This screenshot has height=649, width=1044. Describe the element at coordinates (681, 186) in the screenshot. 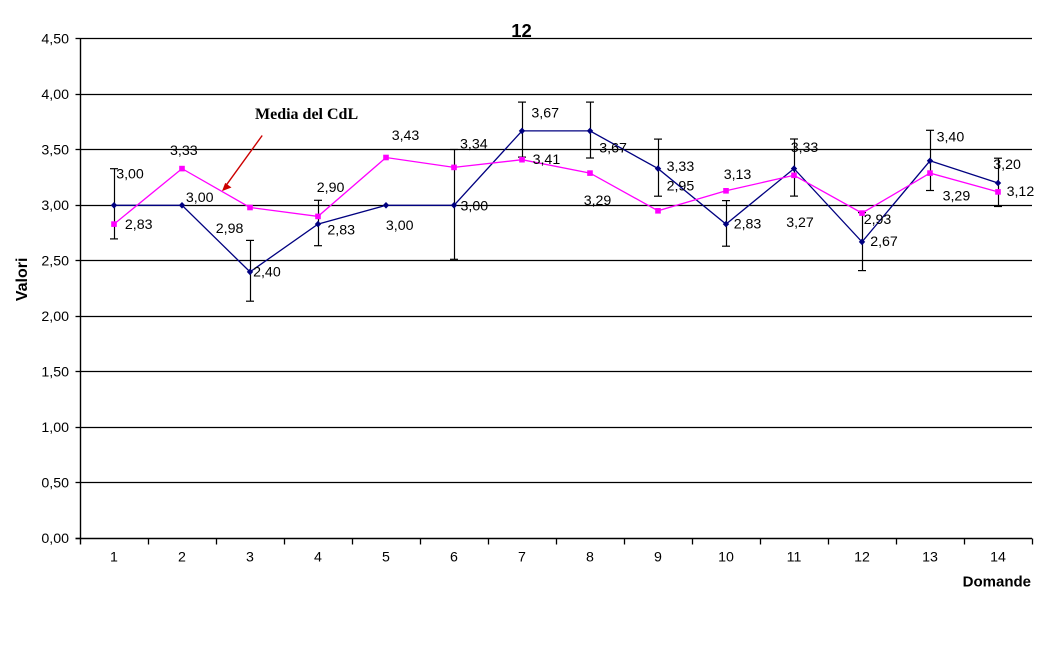

I see `svg-text: 2,95` at that location.